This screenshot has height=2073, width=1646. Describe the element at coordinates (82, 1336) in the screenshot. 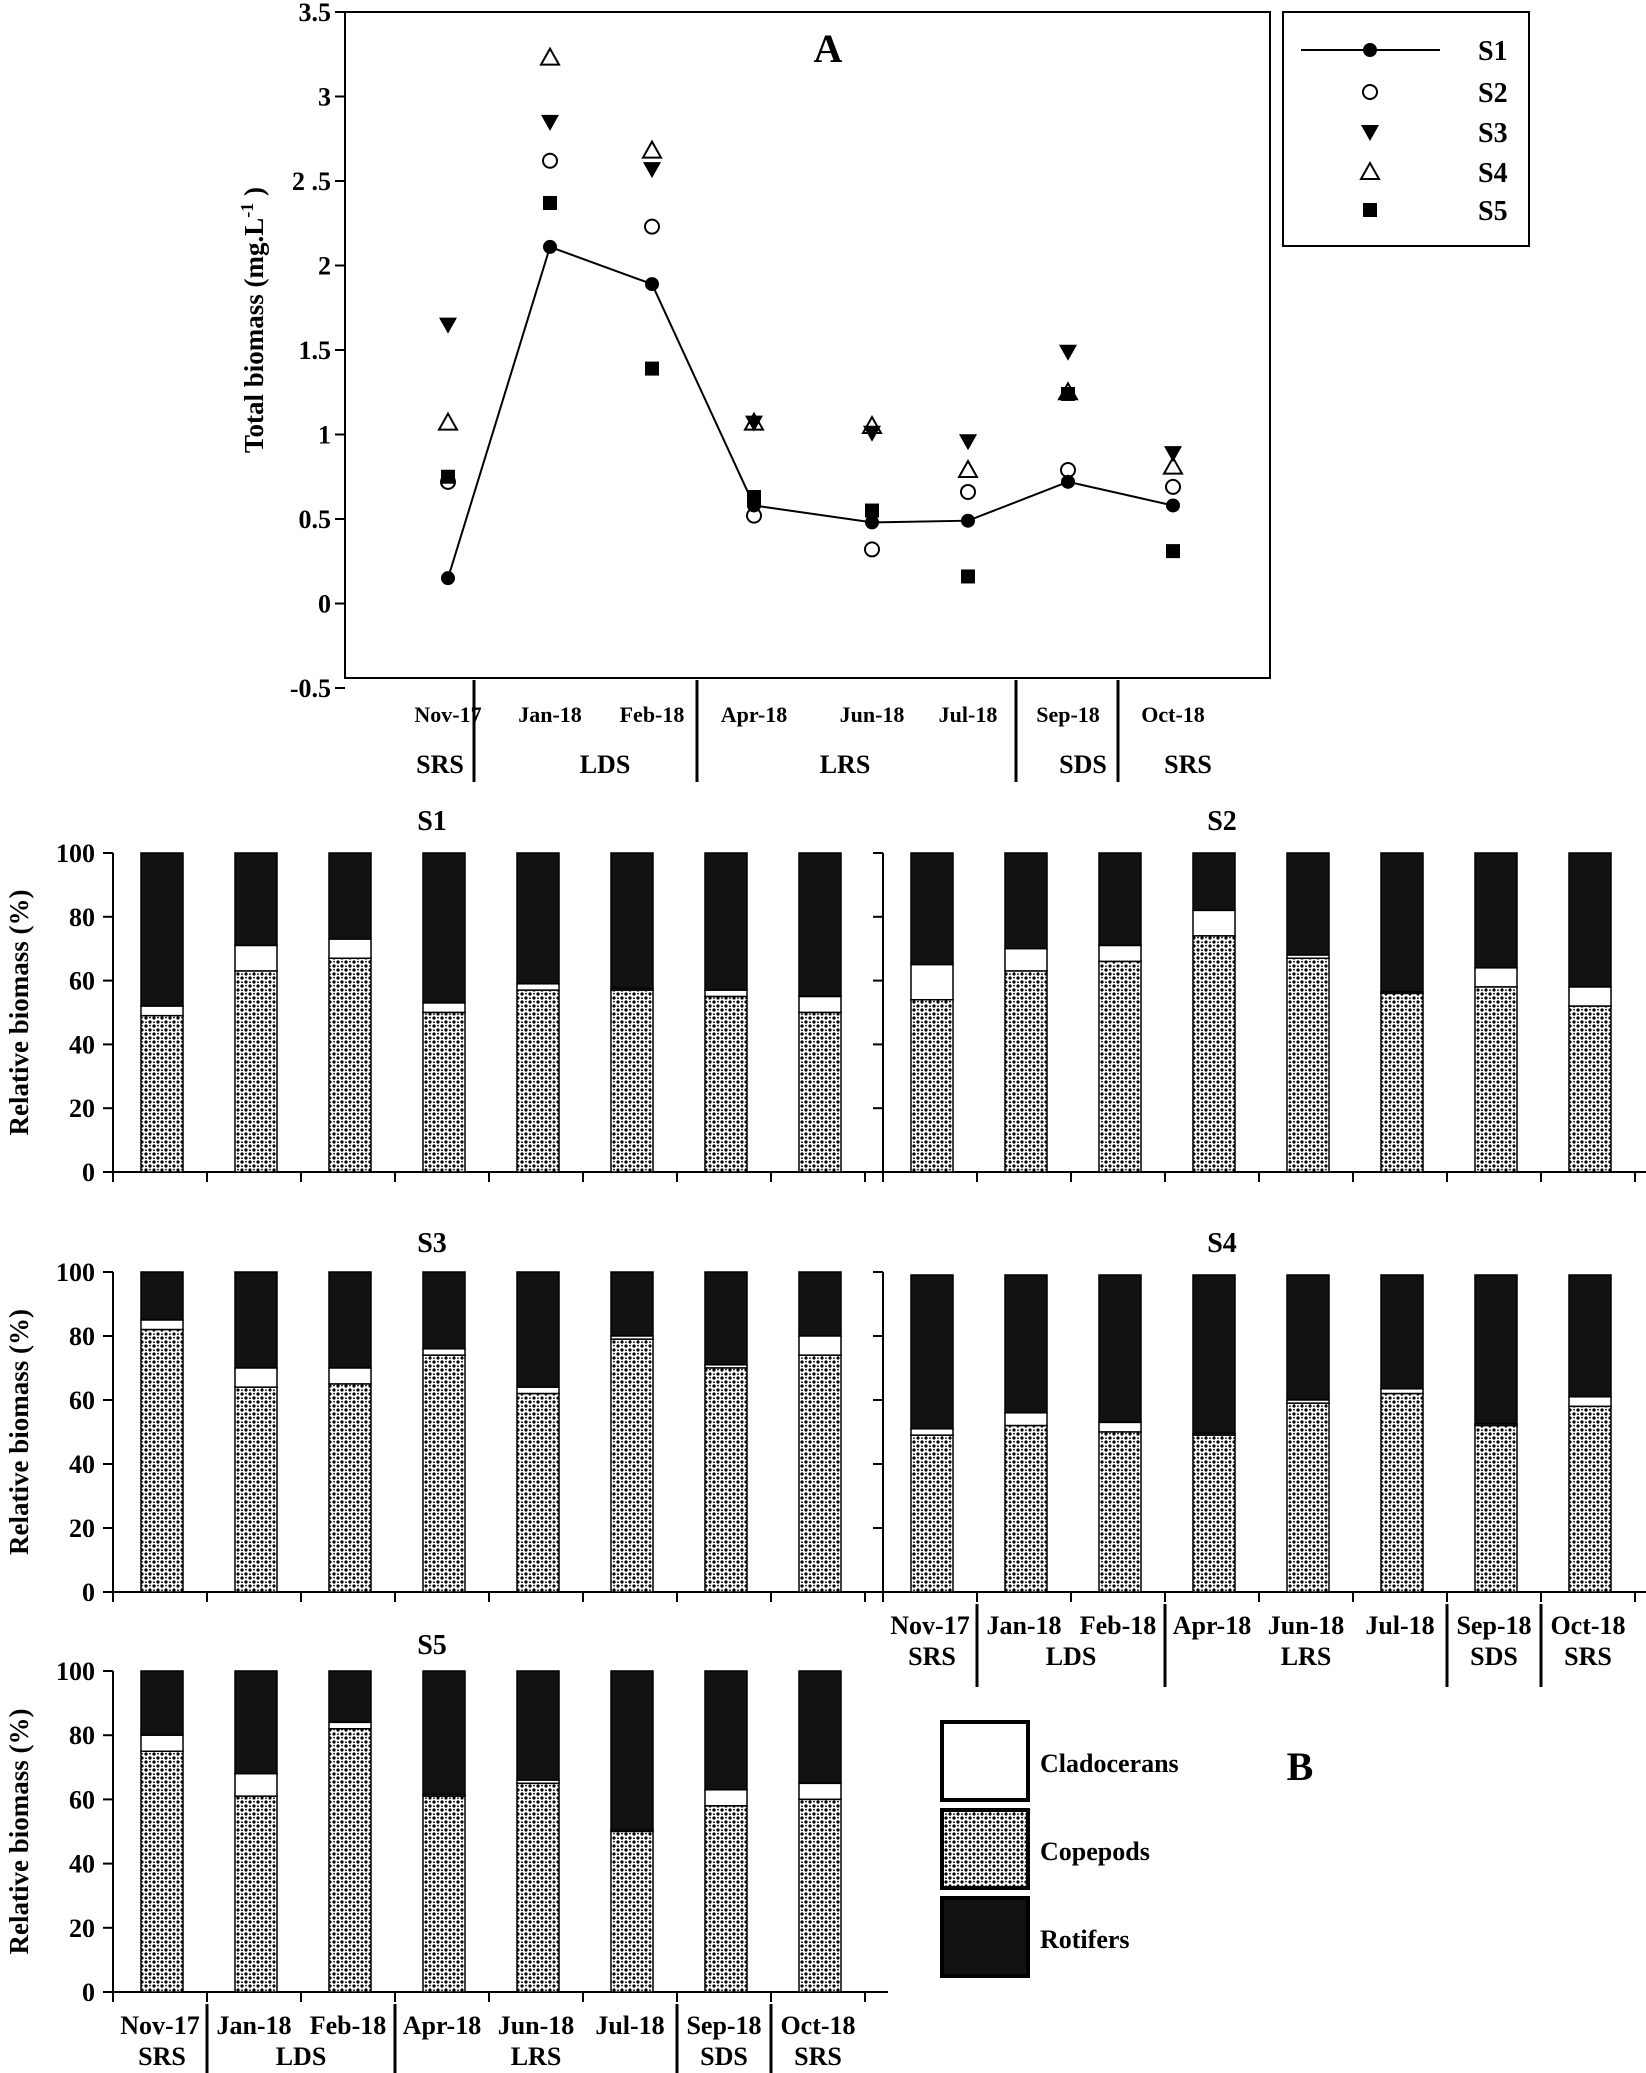

I see `y-tick-label: 80` at that location.